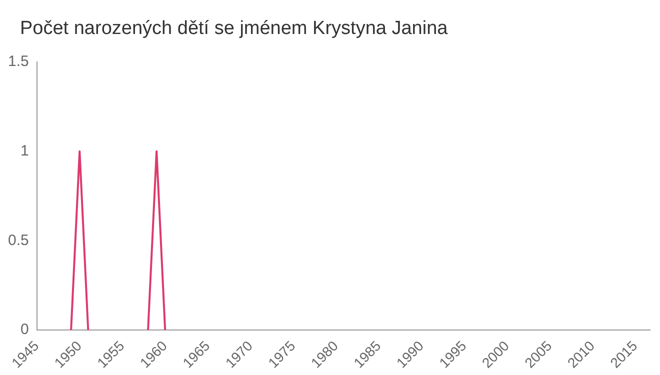 This screenshot has height=375, width=660. What do you see at coordinates (234, 29) in the screenshot?
I see `chart-title: Počet narozených dětí se jménem Krystyna Janina` at bounding box center [234, 29].